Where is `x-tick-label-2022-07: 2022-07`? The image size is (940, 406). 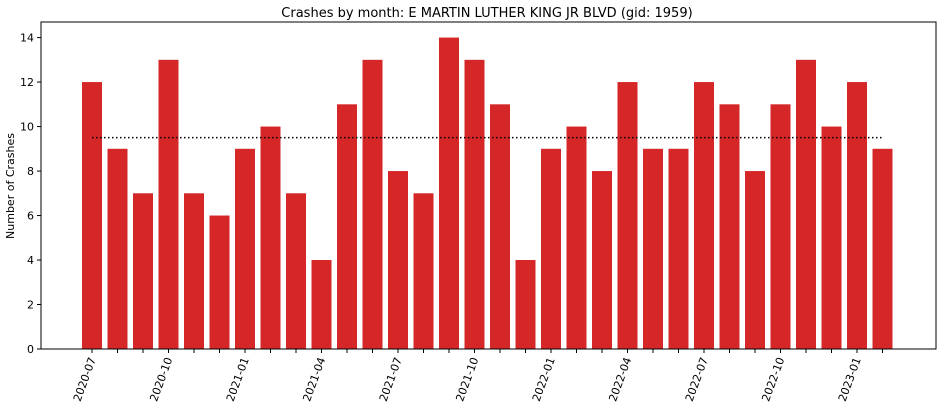 x-tick-label-2022-07: 2022-07 is located at coordinates (697, 380).